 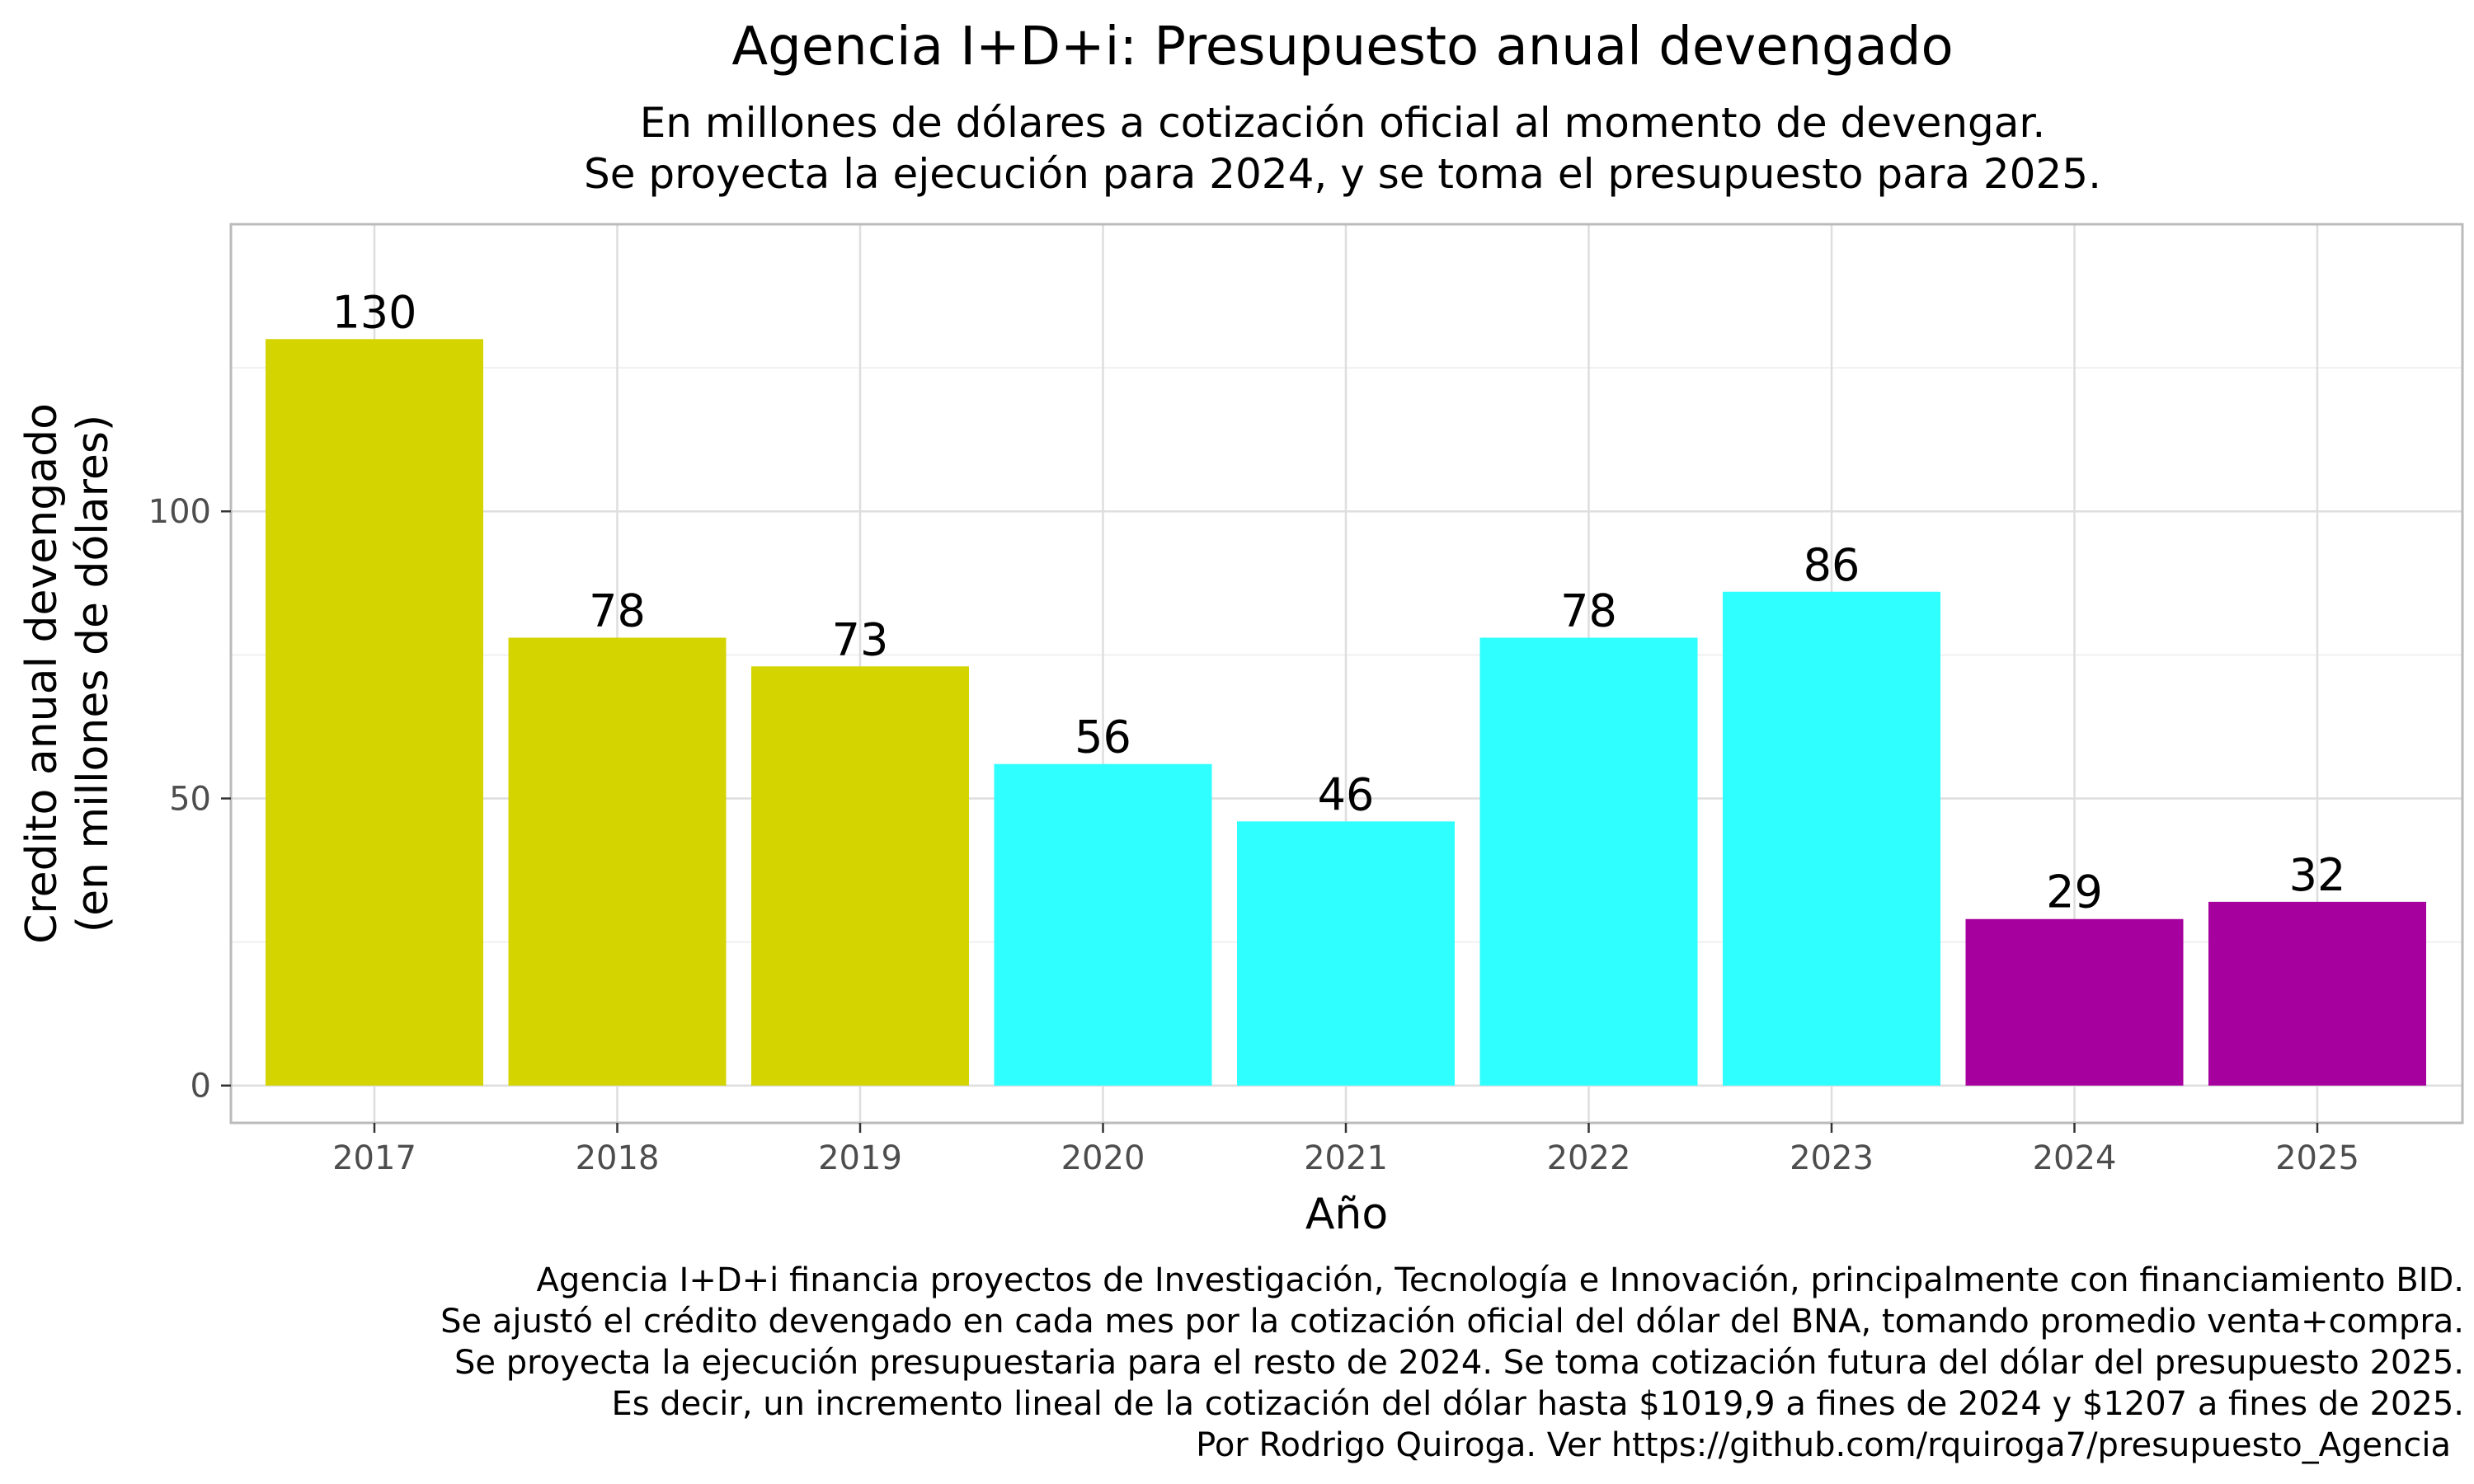 What do you see at coordinates (2075, 1158) in the screenshot?
I see `x-tick-label-2024: 2024` at bounding box center [2075, 1158].